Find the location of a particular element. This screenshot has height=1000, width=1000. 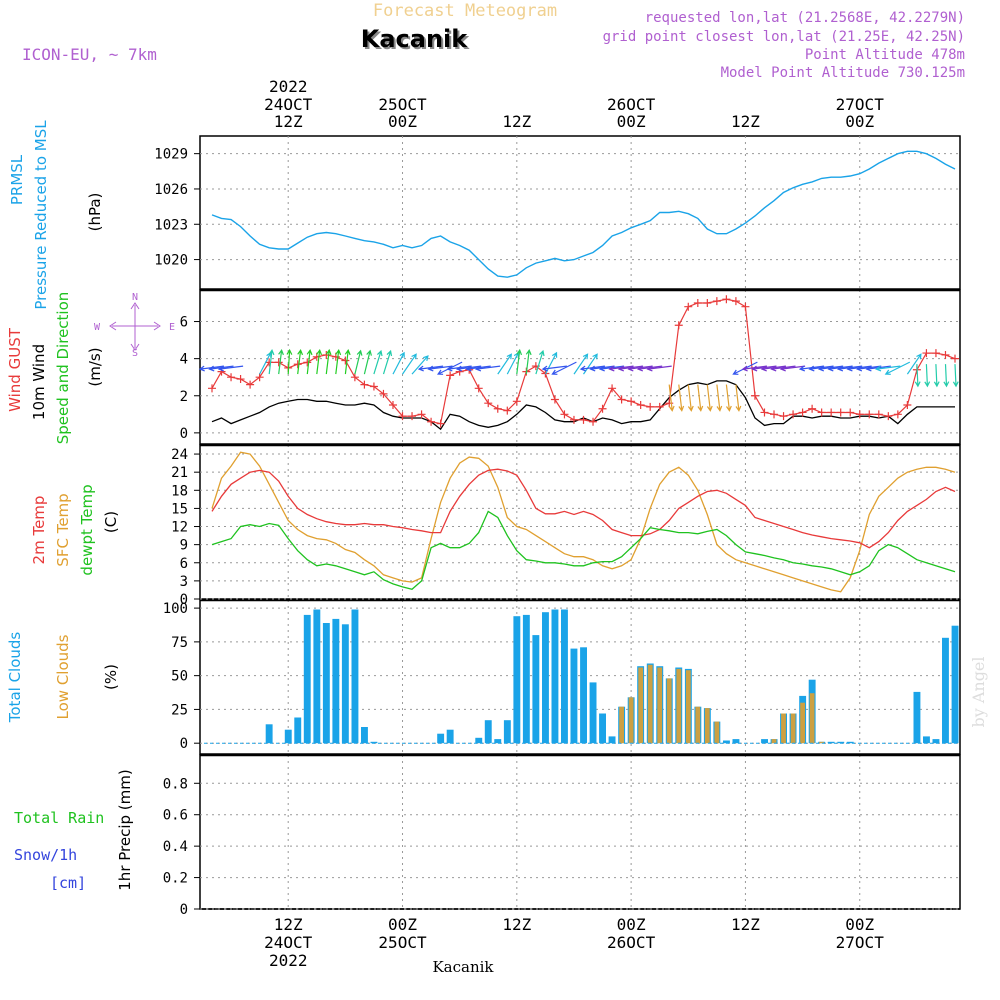

temp-unit: (C) is located at coordinates (111, 522).